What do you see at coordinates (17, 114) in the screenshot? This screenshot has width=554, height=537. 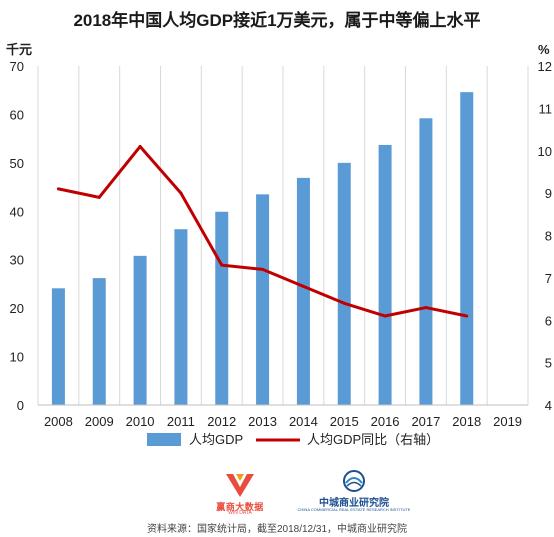 I see `y-tick-left: 60` at bounding box center [17, 114].